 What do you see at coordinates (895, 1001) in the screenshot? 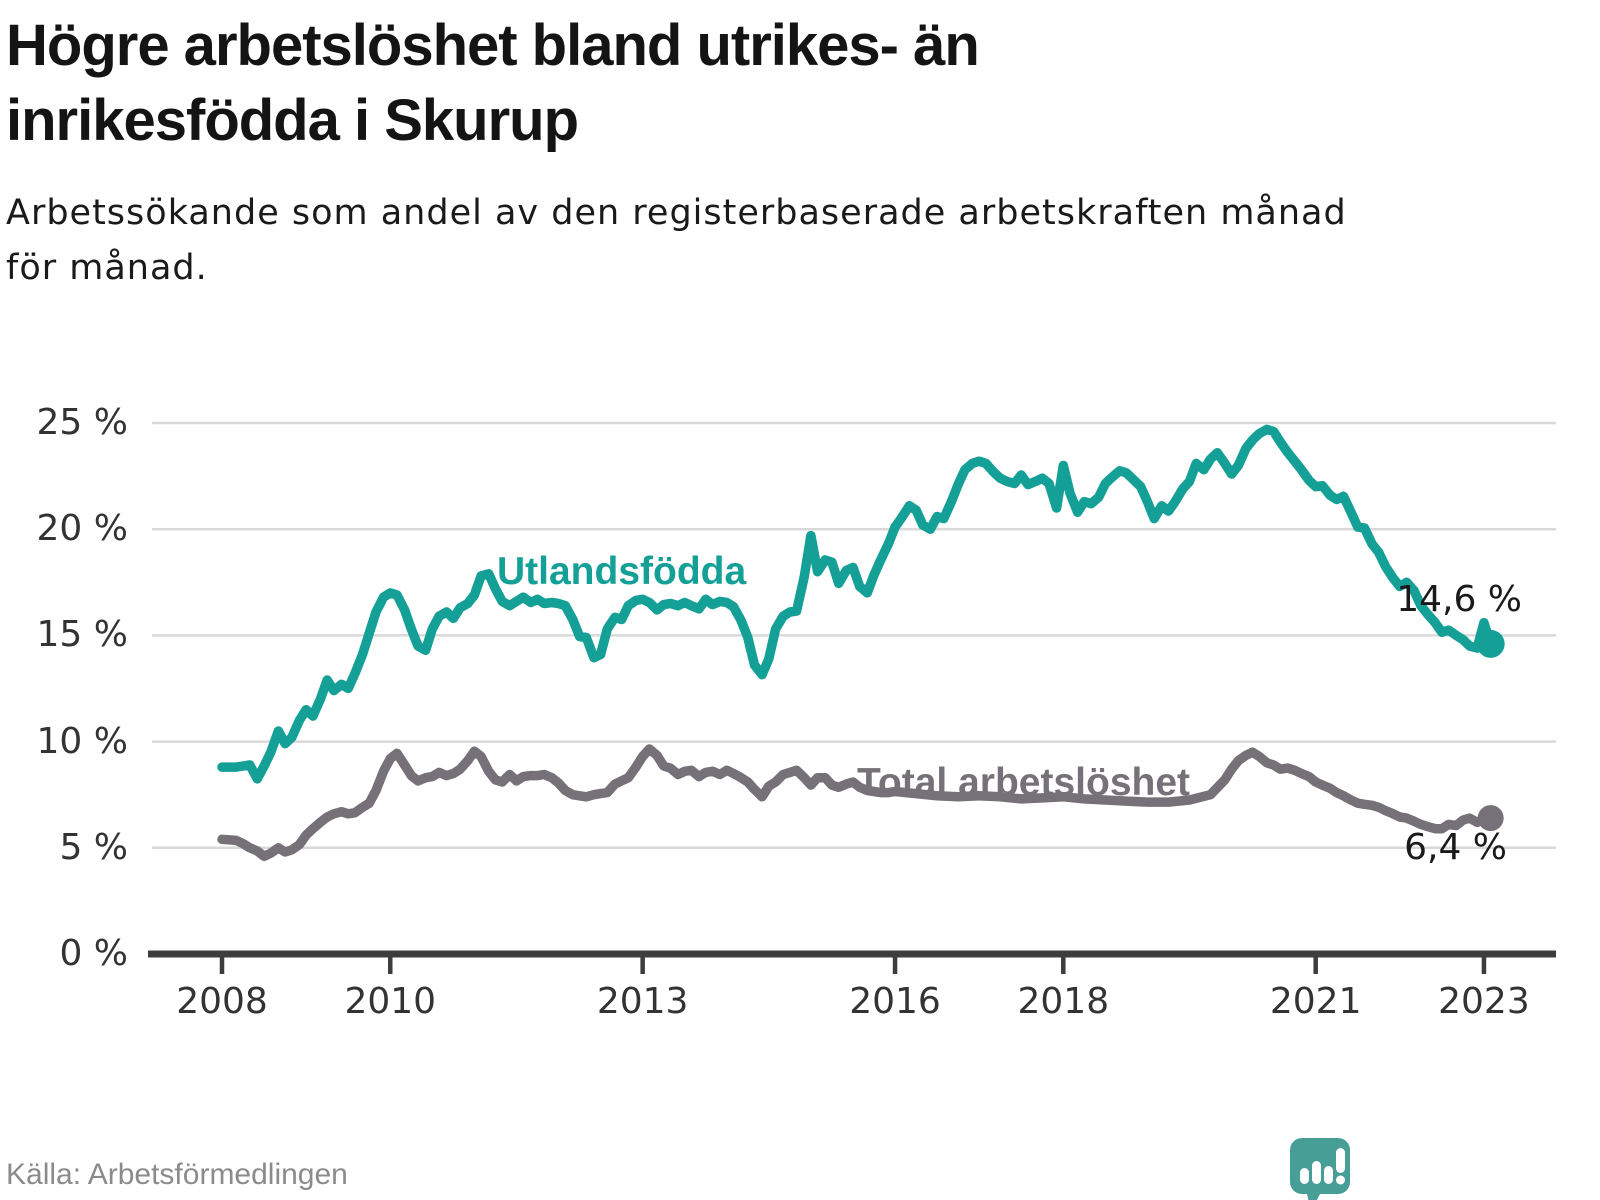
I see `x-tick-label-2016: 2016` at bounding box center [895, 1001].